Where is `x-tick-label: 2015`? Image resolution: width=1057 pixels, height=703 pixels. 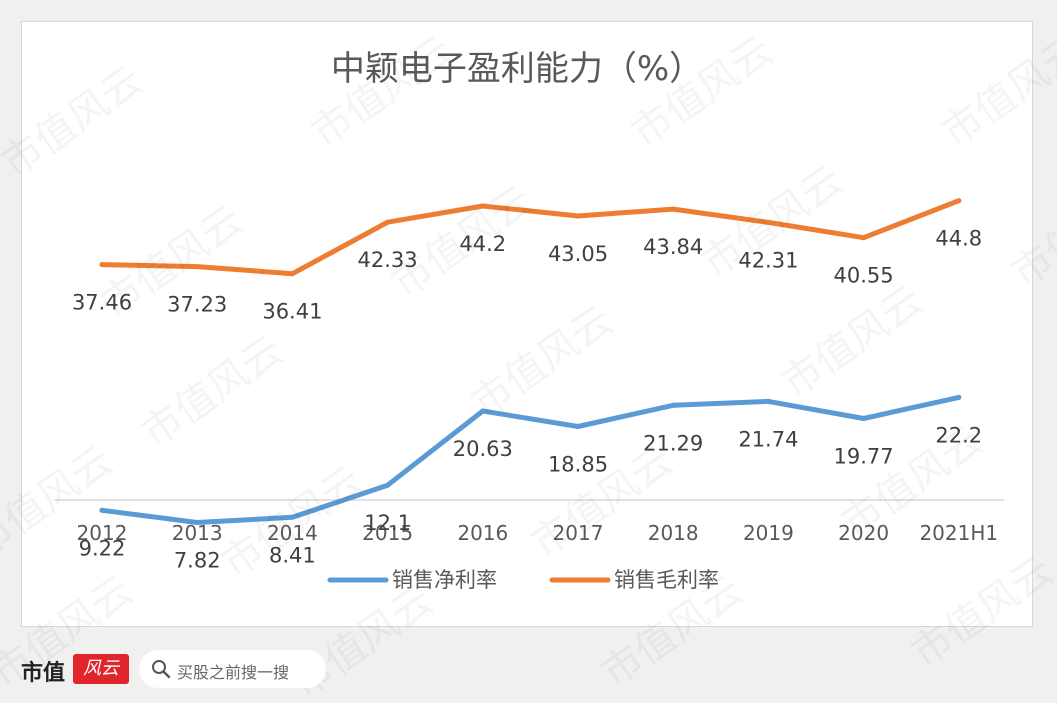 x-tick-label: 2015 is located at coordinates (387, 533).